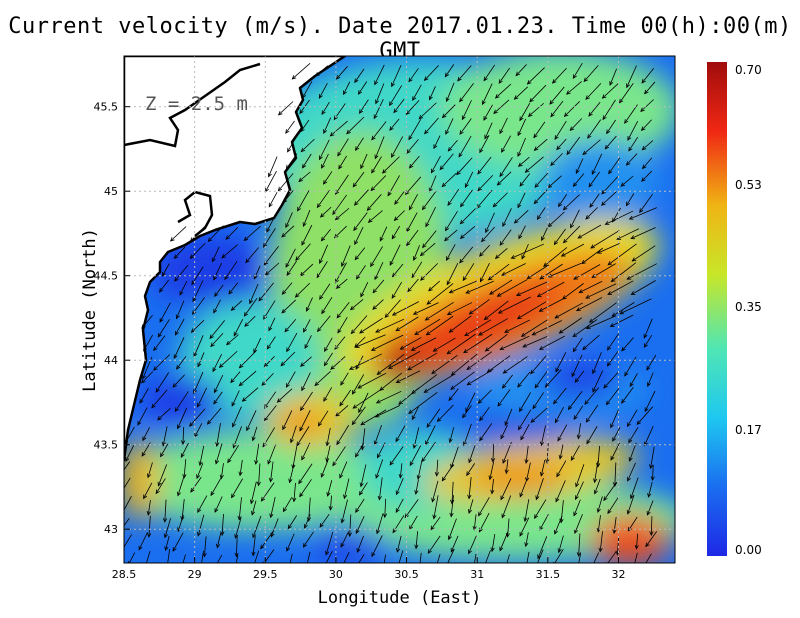  Describe the element at coordinates (477, 574) in the screenshot. I see `x-tick-label: 31` at that location.